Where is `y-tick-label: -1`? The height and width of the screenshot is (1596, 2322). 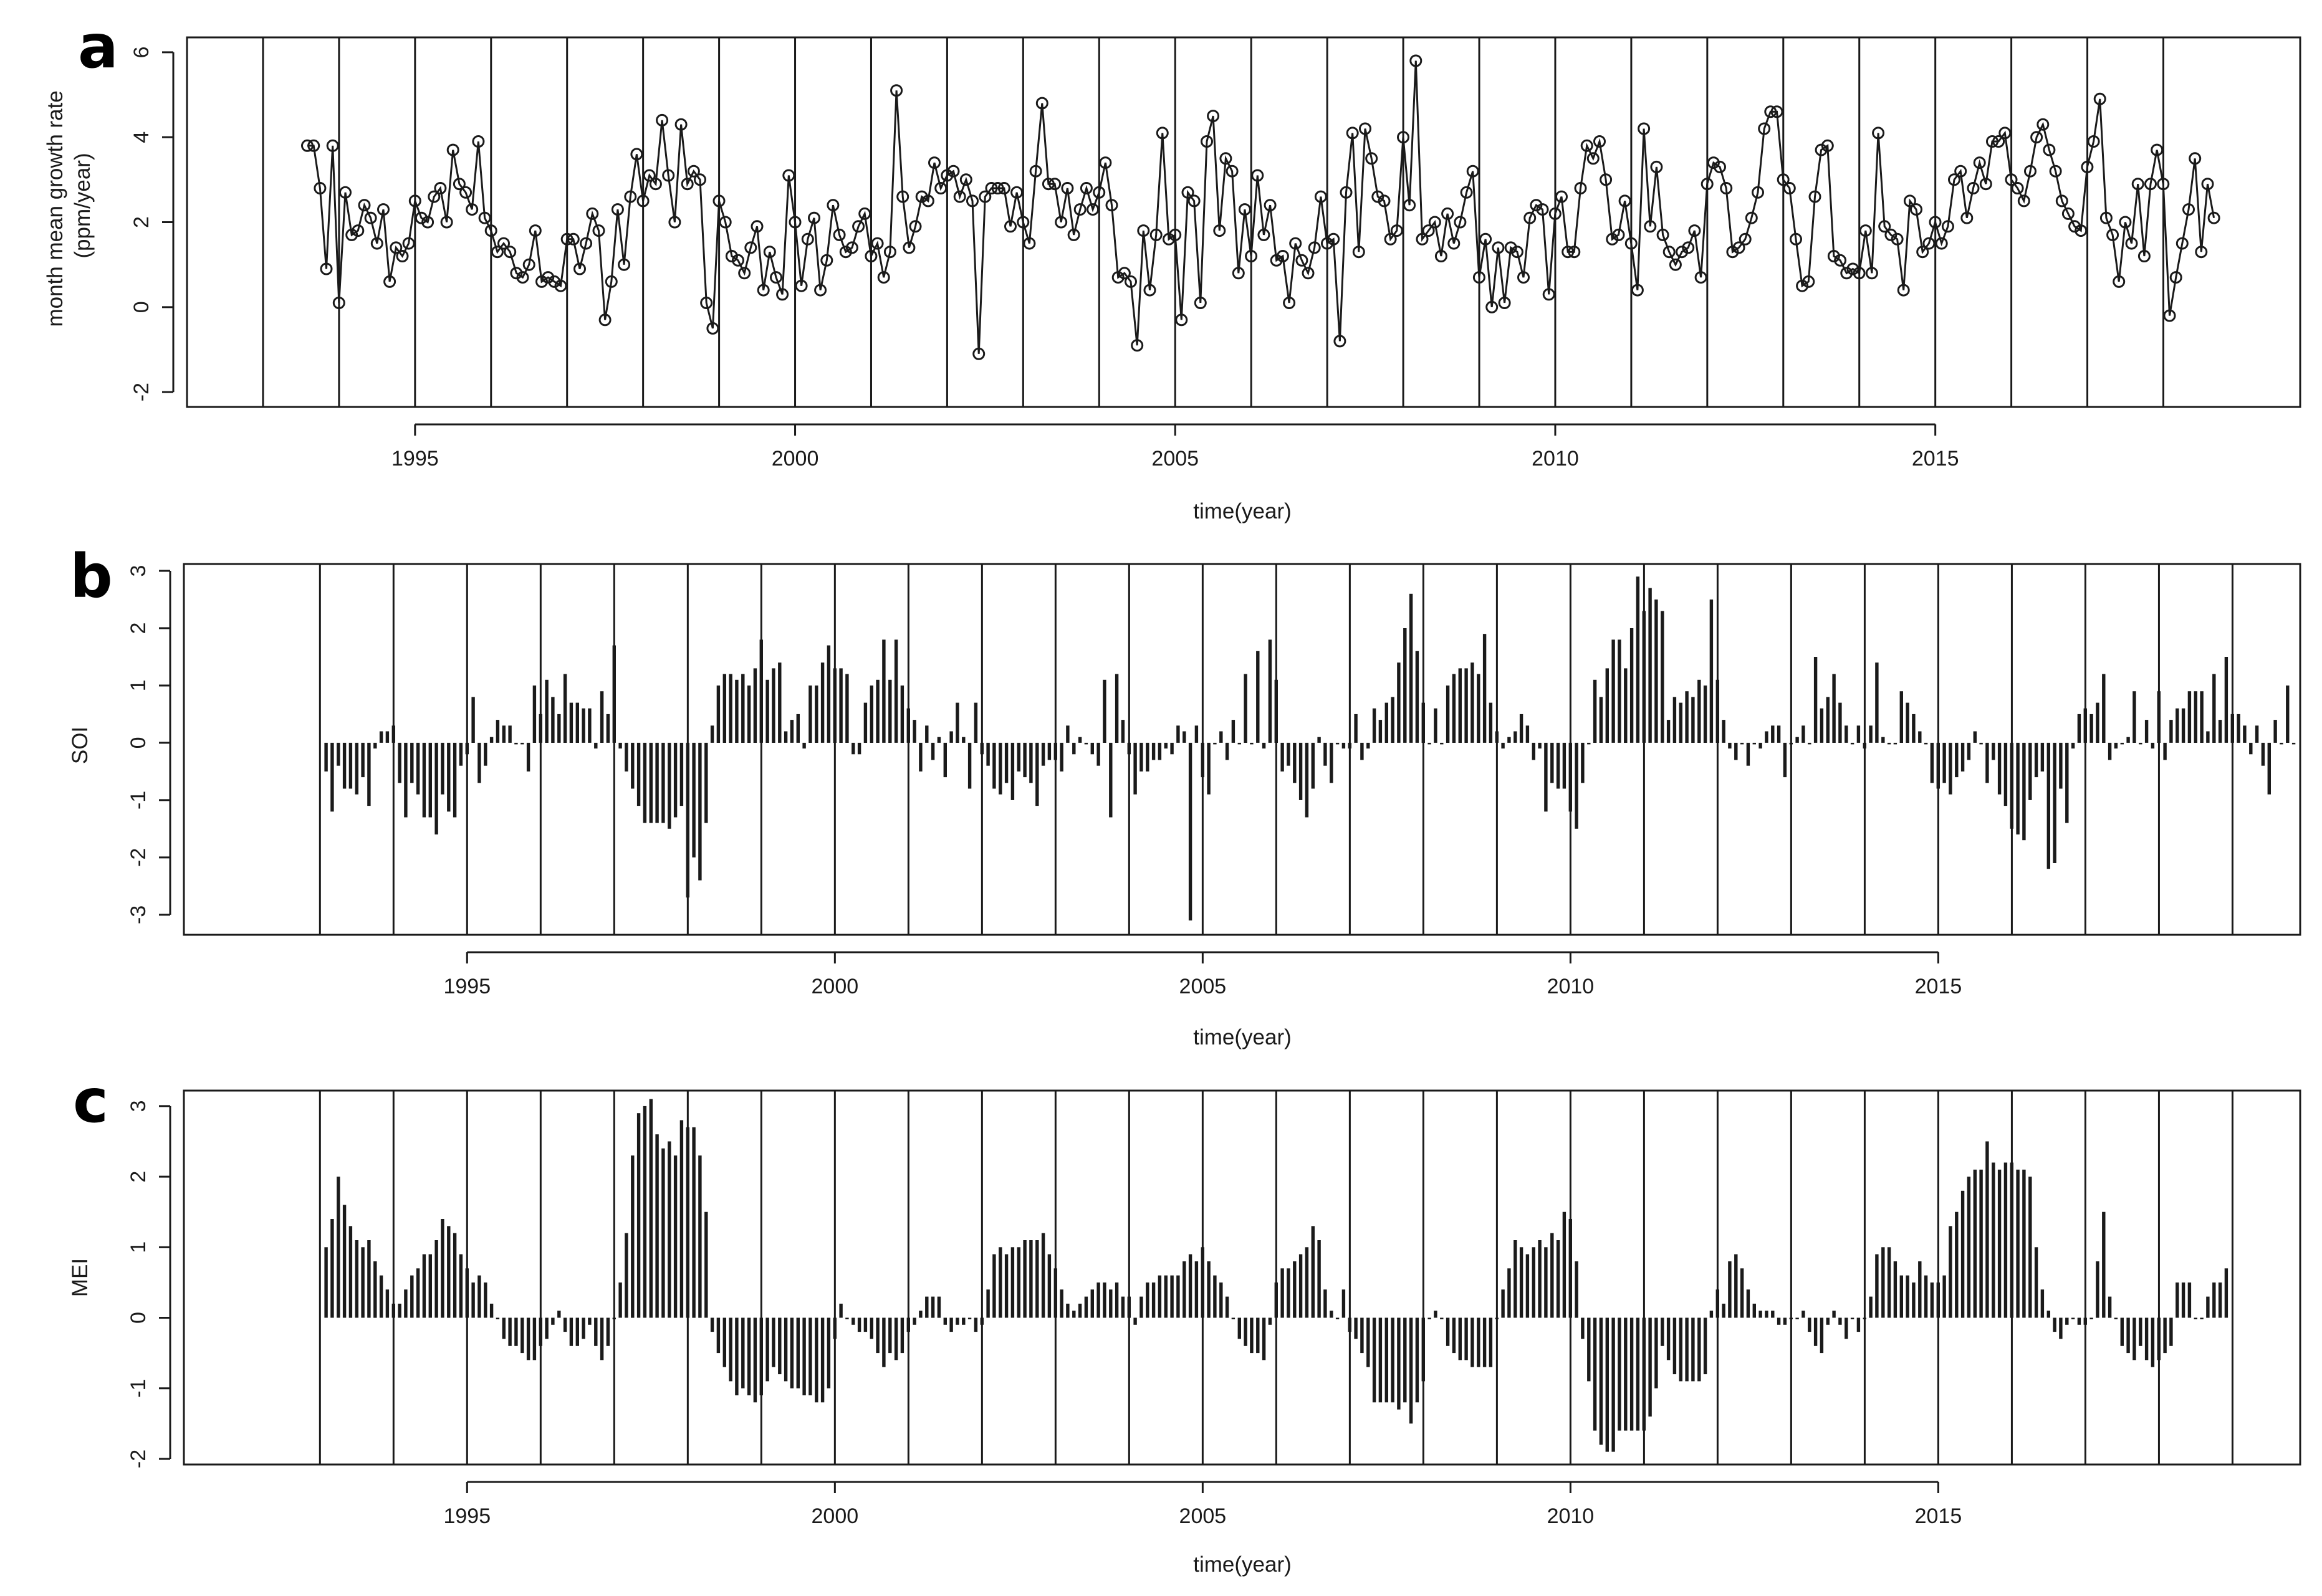
y-tick-label: -1 is located at coordinates (138, 800).